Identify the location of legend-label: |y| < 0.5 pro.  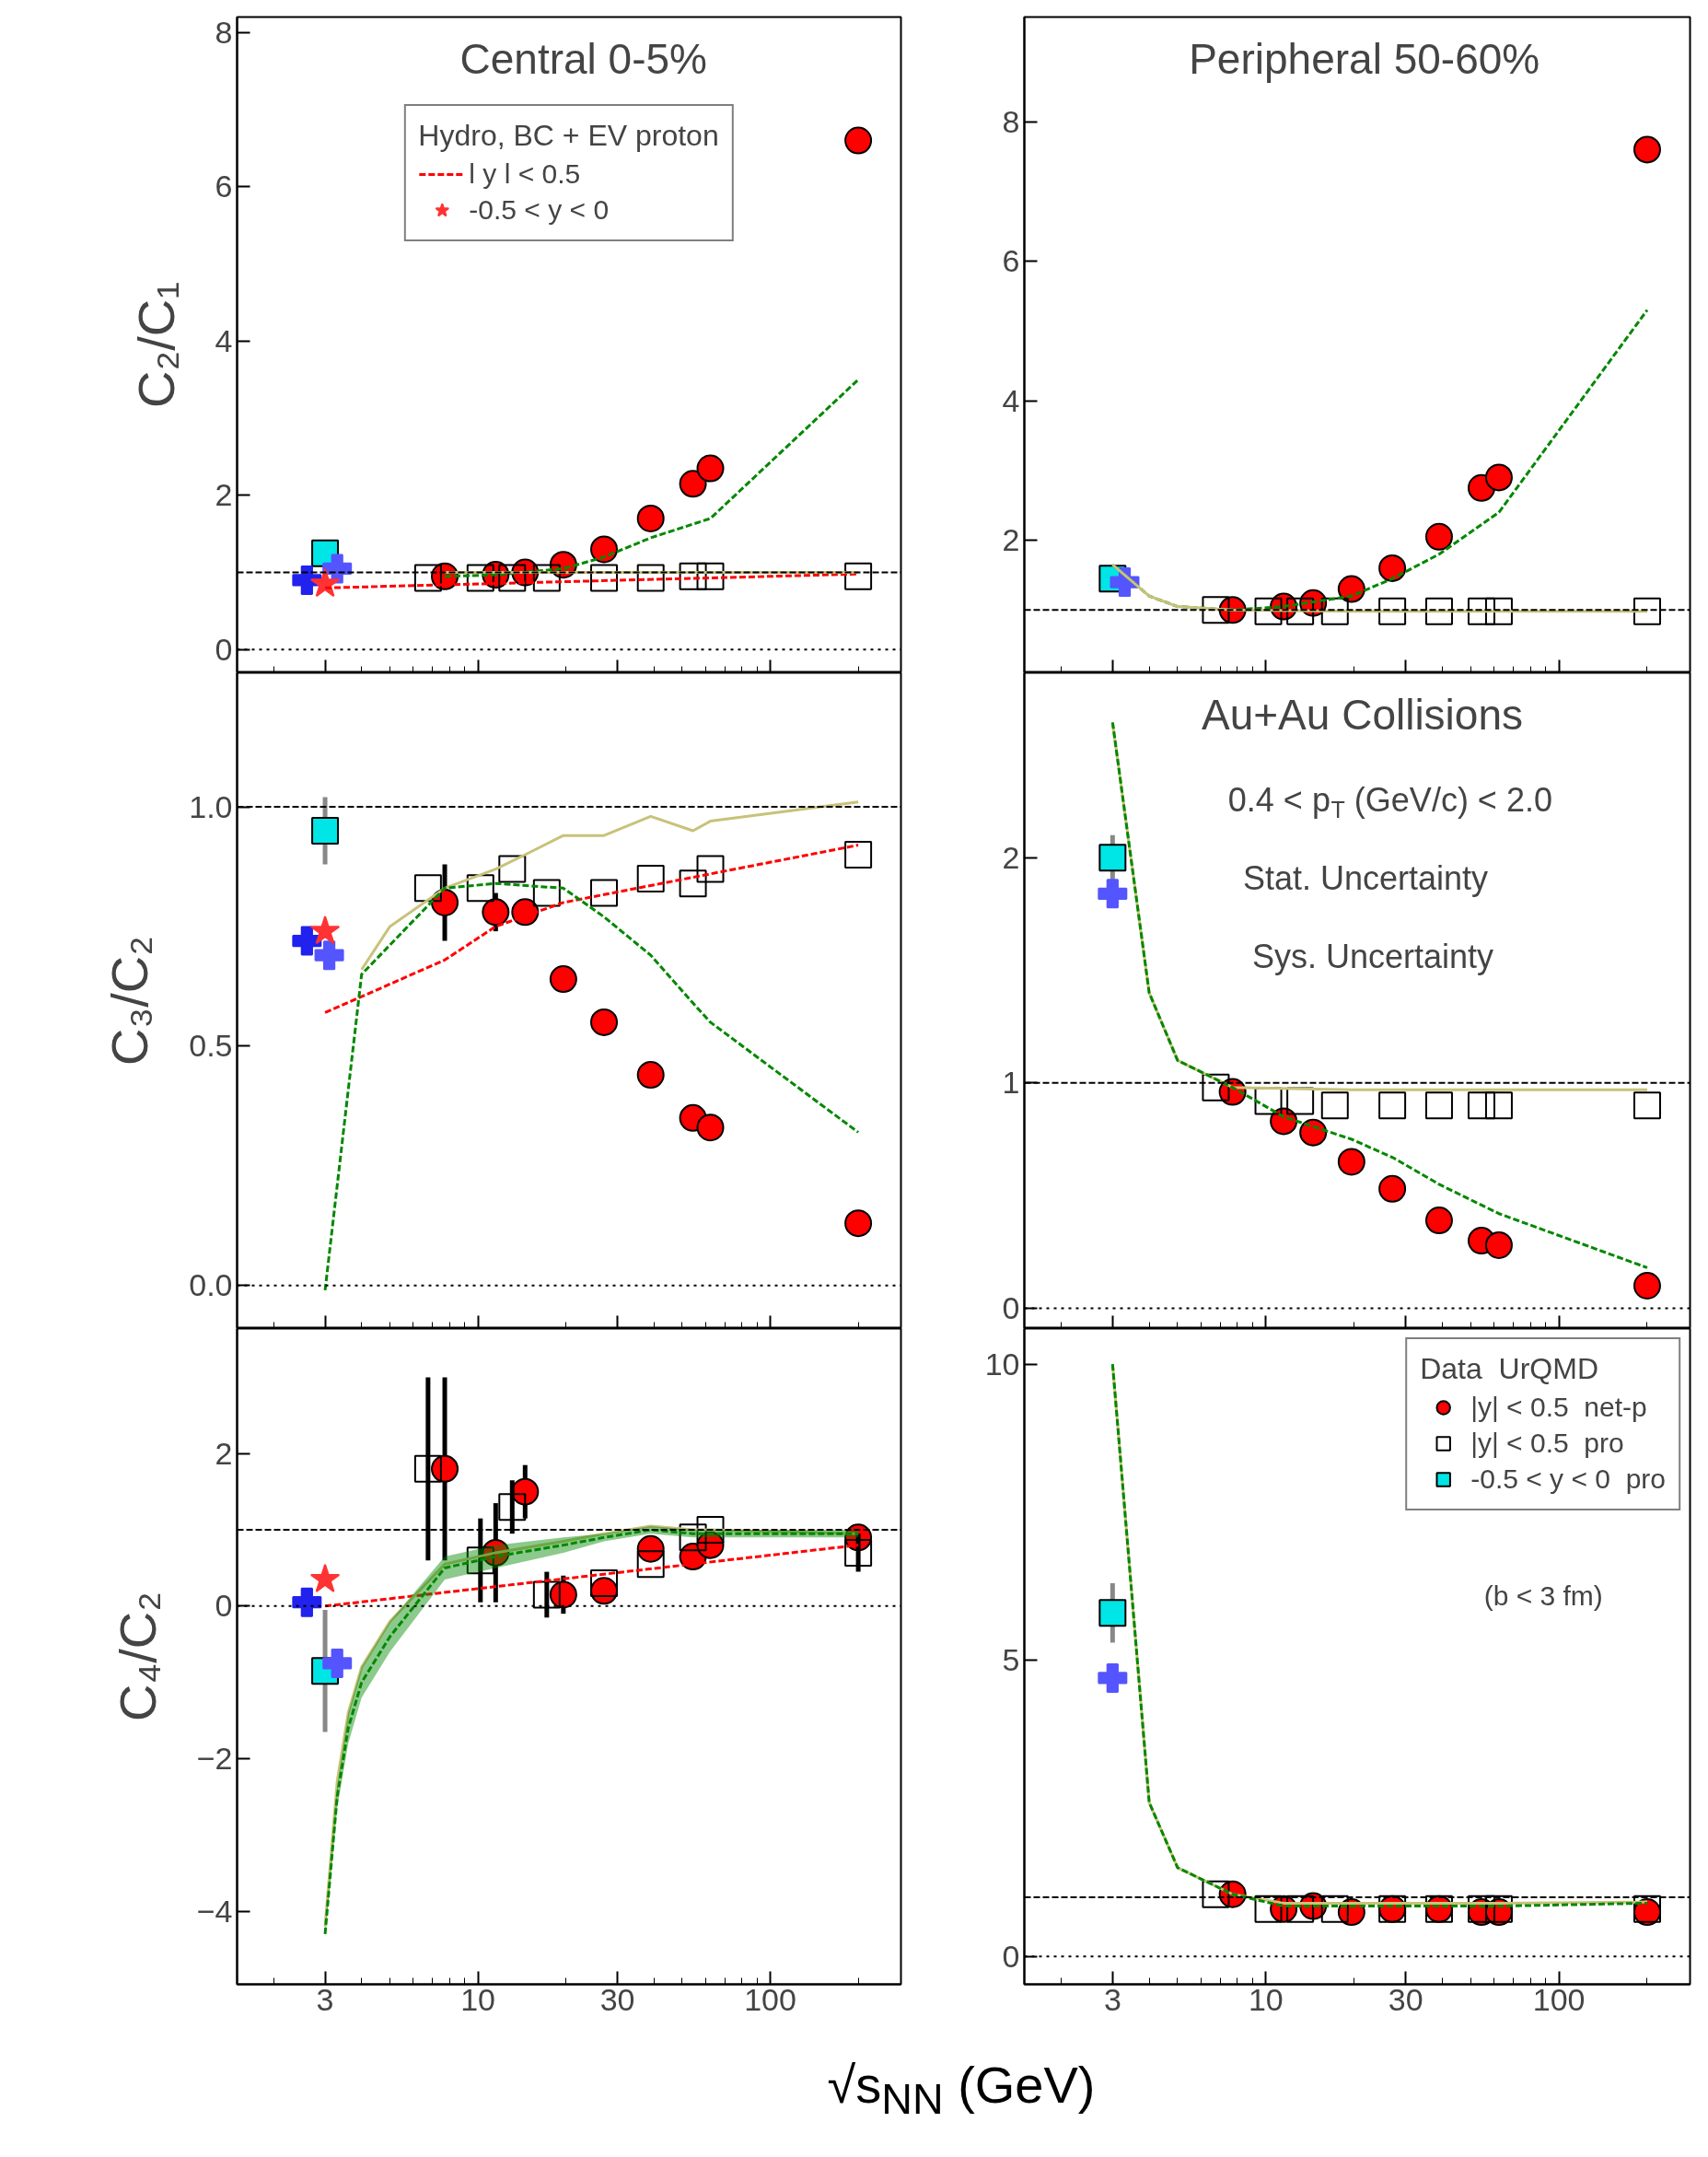
(1547, 1443).